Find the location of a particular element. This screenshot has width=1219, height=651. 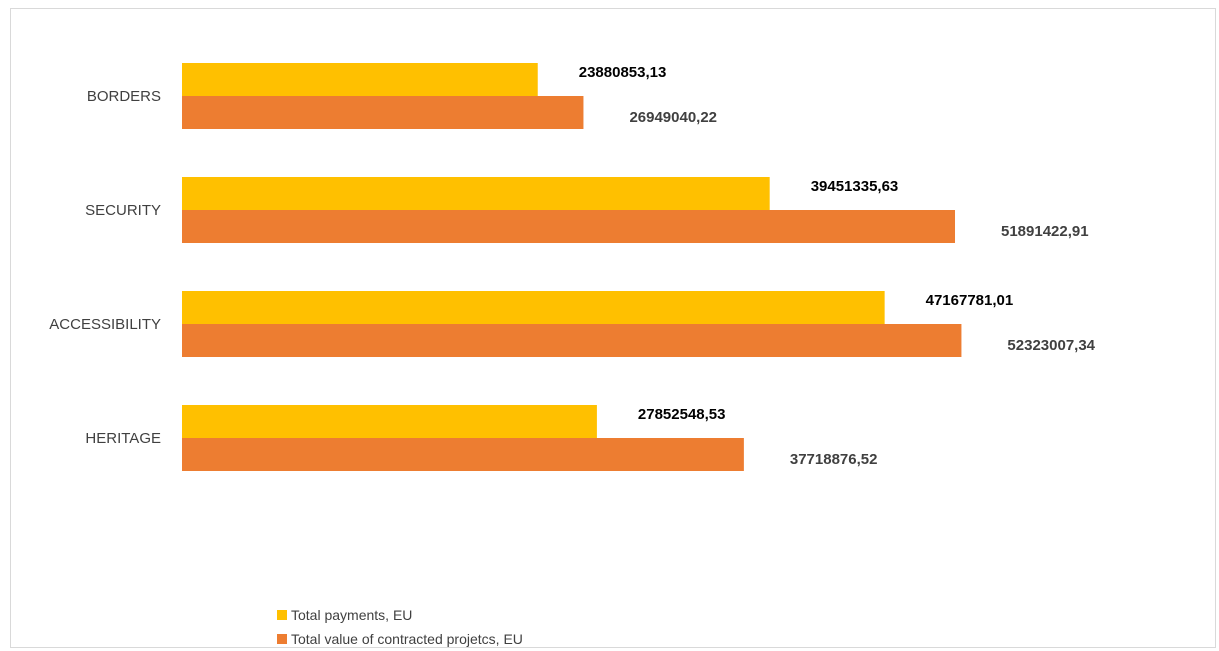

data-label-payments: 23880853,13 is located at coordinates (623, 72).